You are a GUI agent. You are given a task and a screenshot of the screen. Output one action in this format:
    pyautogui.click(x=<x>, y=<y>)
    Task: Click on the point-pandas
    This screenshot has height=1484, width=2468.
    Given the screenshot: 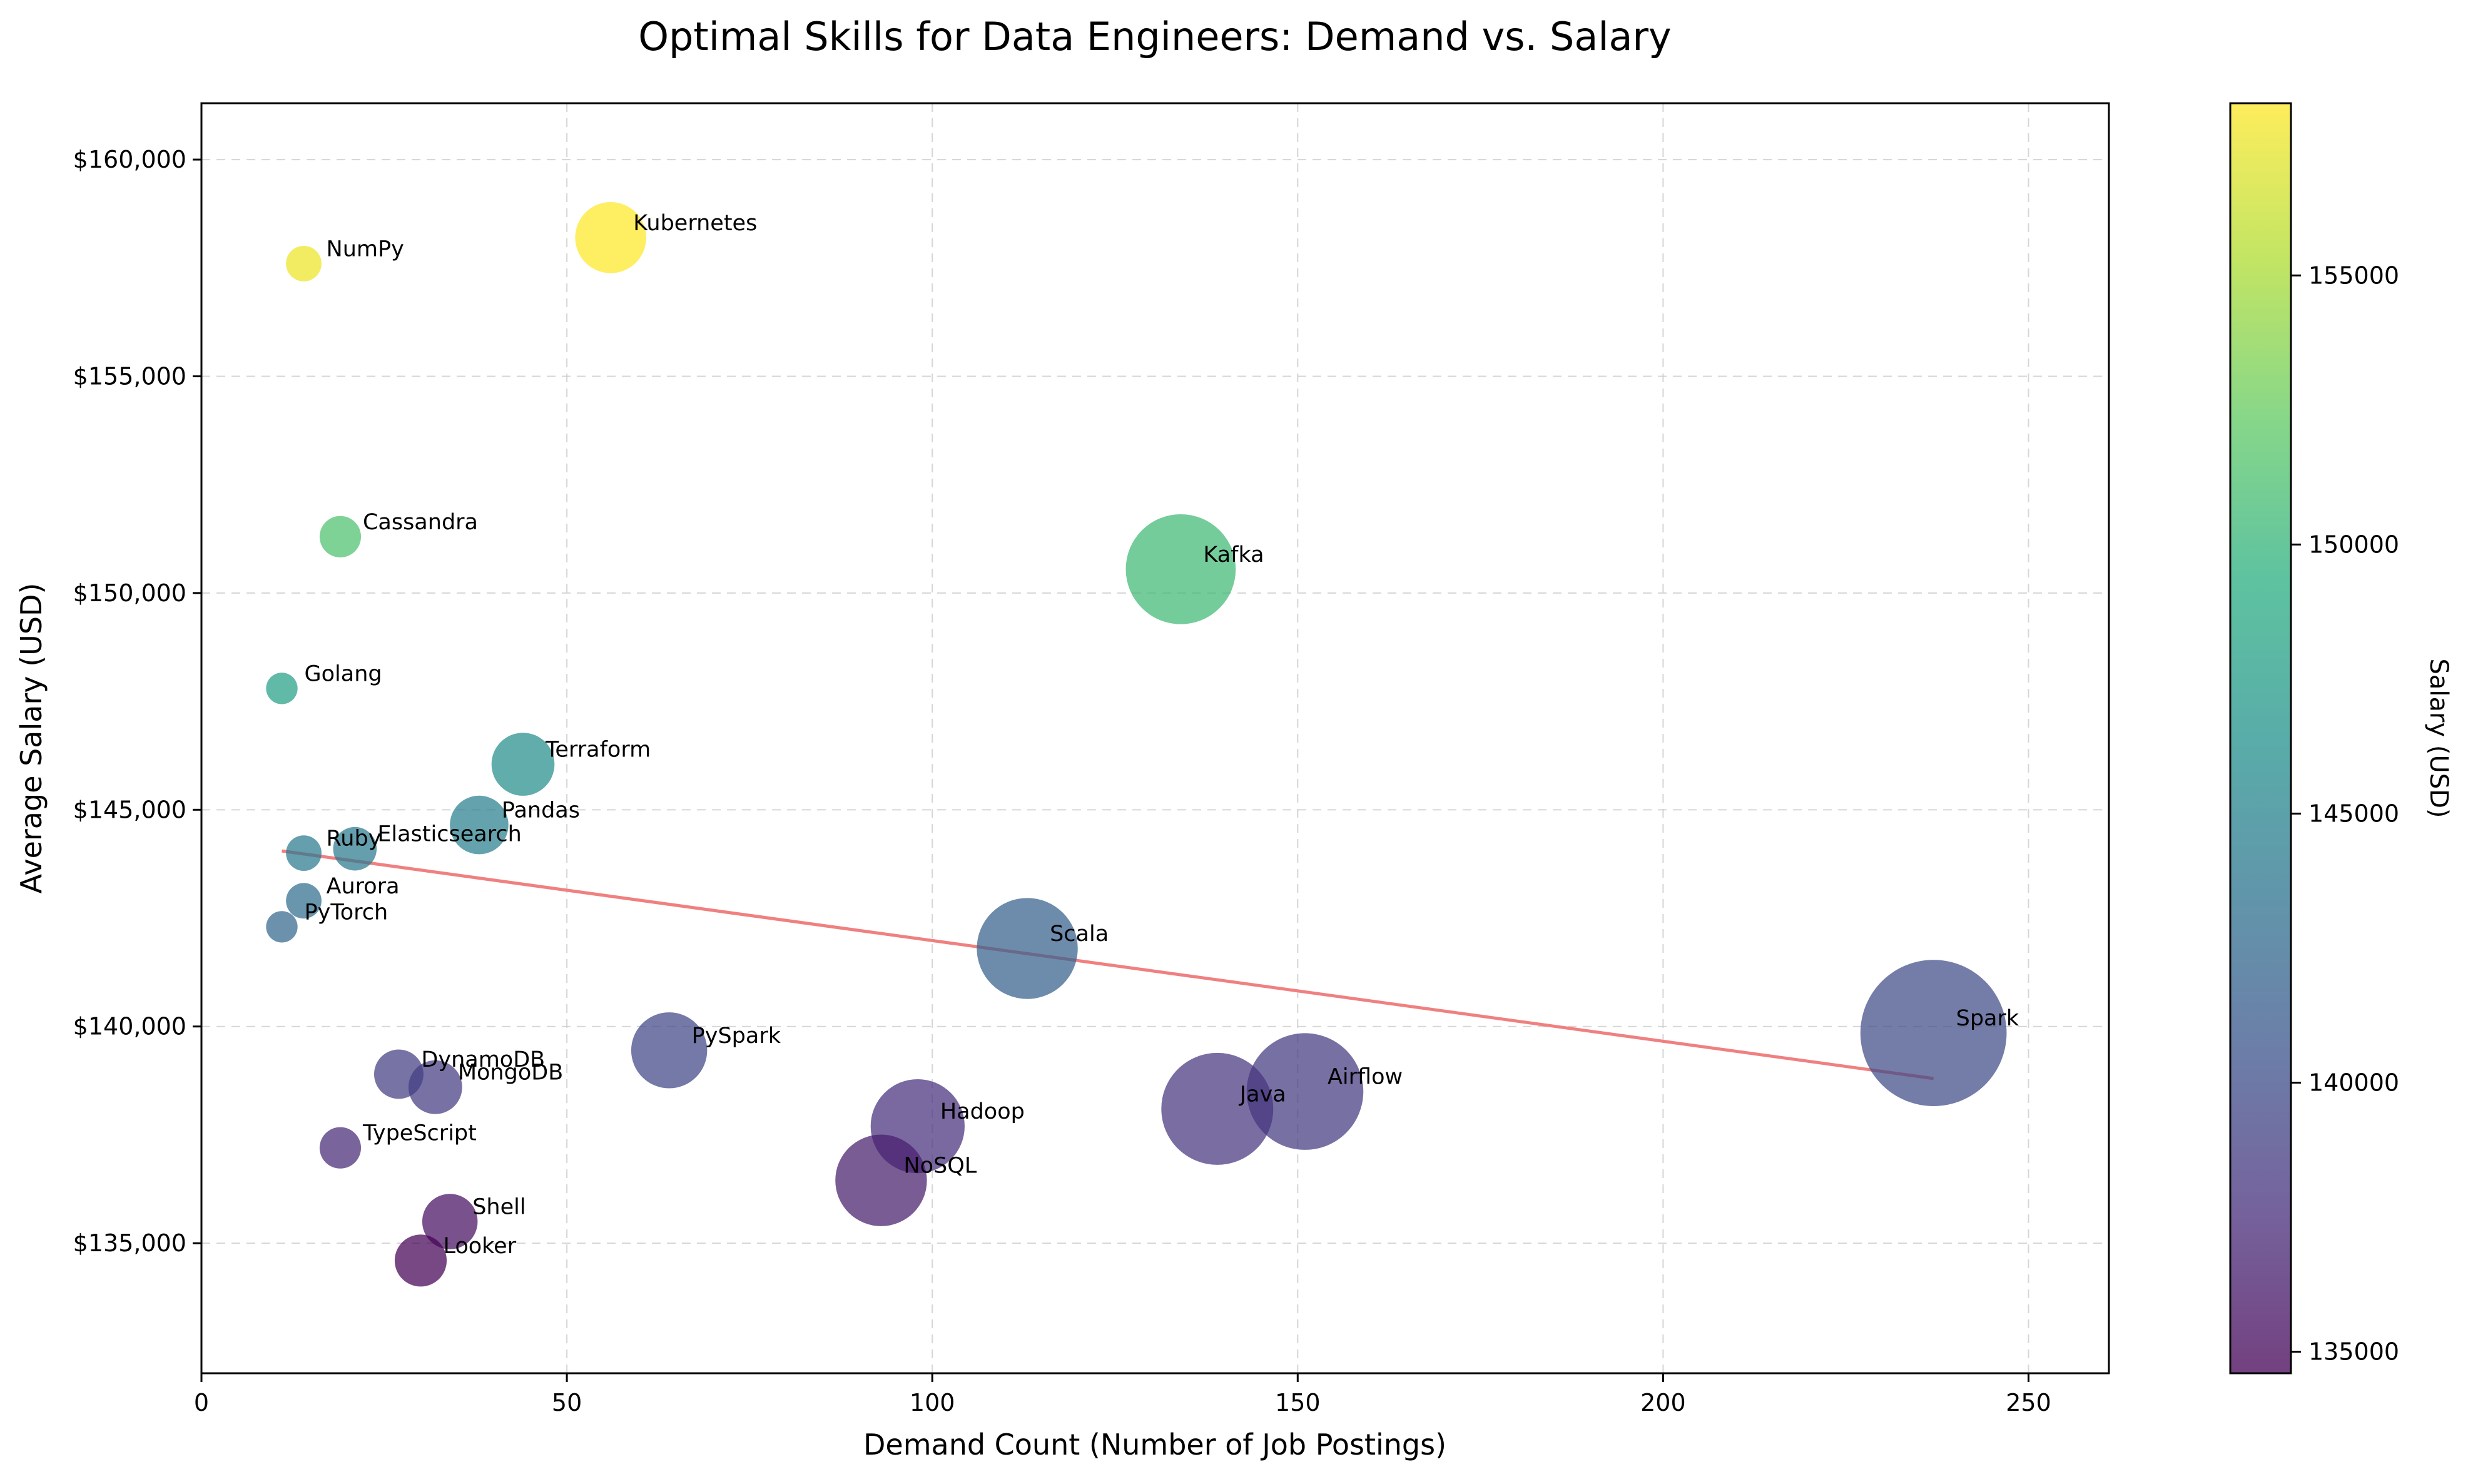 What is the action you would take?
    pyautogui.click(x=479, y=825)
    